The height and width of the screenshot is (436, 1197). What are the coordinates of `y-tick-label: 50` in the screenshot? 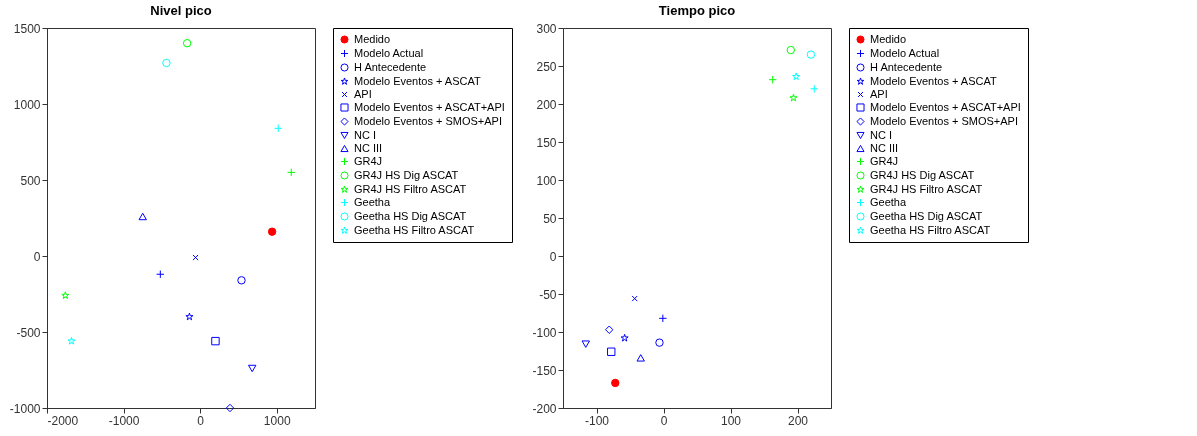 It's located at (550, 218).